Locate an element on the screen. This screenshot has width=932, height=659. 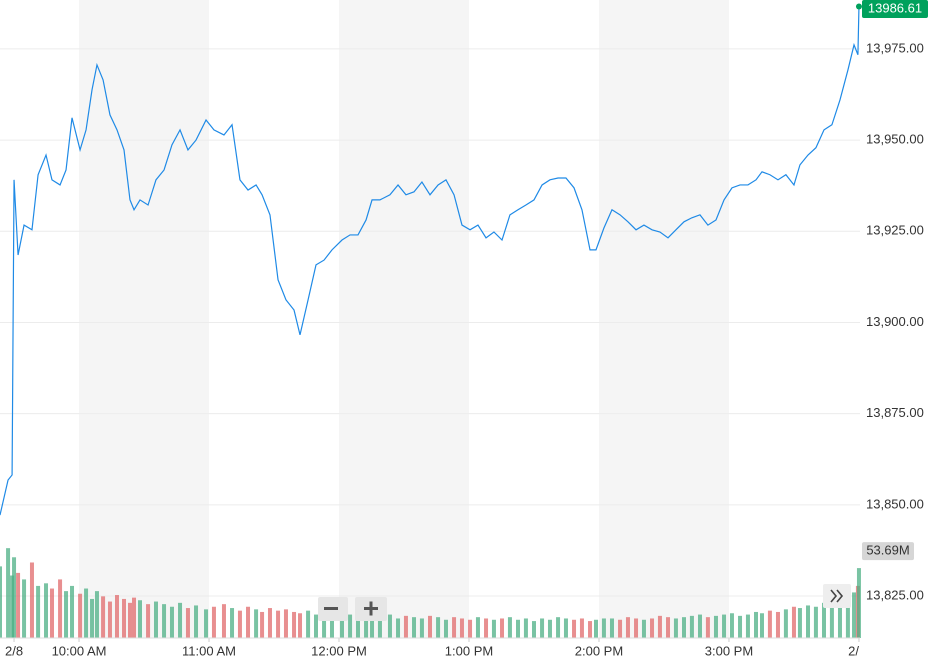
x-tick-label: 1:00 PM is located at coordinates (469, 650).